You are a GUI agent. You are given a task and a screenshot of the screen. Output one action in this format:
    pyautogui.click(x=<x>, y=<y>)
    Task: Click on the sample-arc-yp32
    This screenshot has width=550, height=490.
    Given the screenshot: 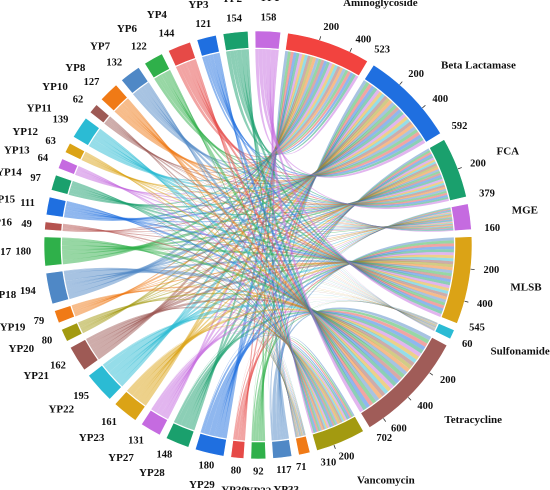 What is the action you would take?
    pyautogui.click(x=258, y=450)
    